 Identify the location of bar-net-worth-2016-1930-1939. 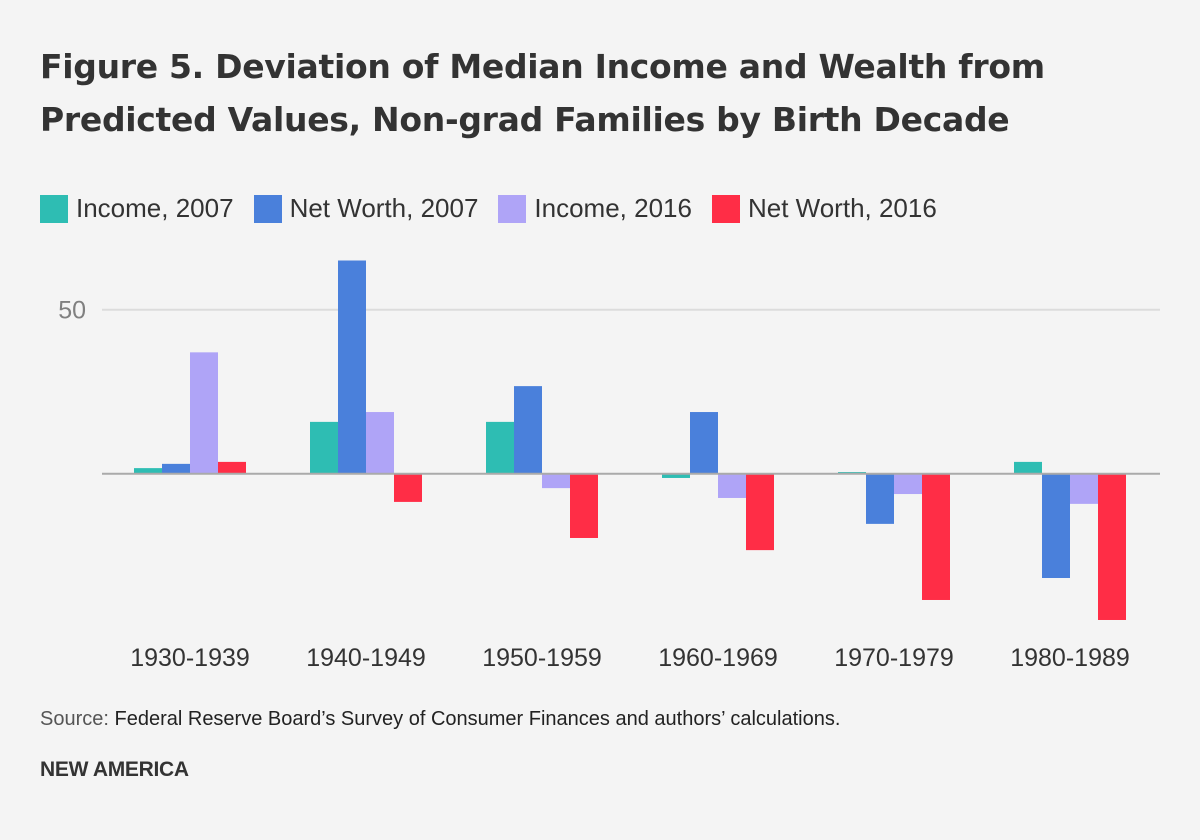
(232, 467).